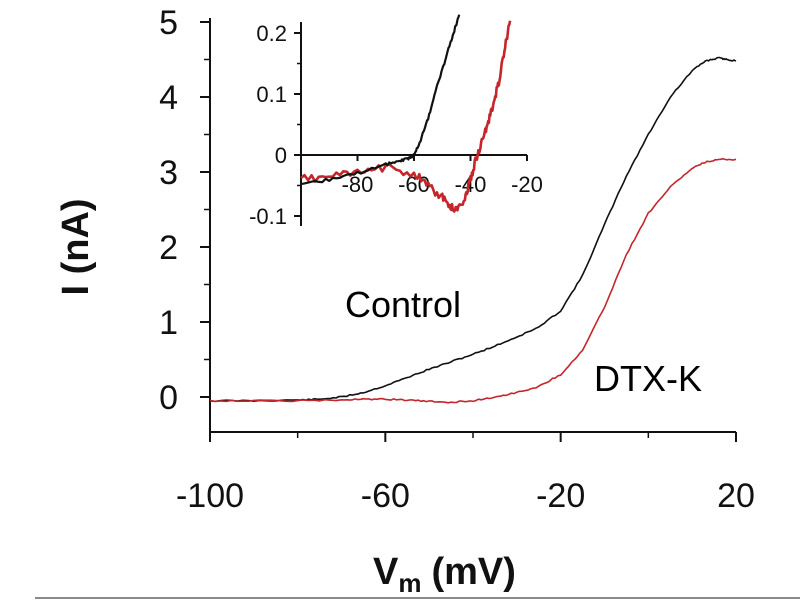 The height and width of the screenshot is (600, 800). I want to click on x-tick-label: -20, so click(560, 496).